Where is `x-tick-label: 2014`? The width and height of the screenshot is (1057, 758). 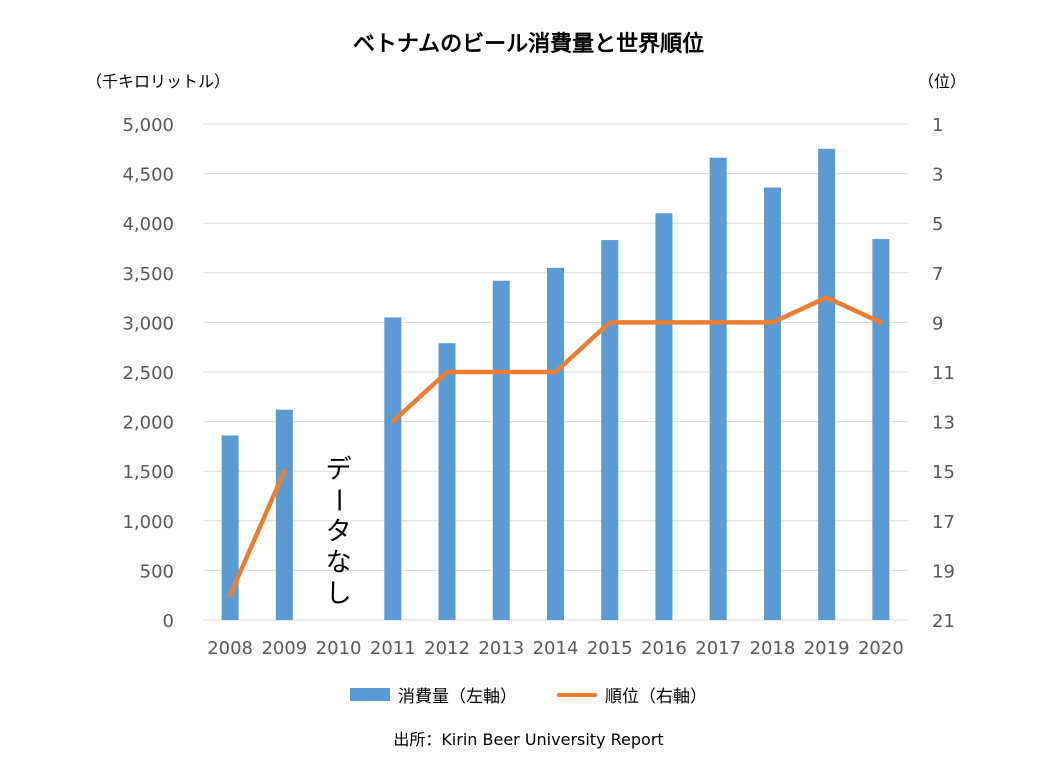
x-tick-label: 2014 is located at coordinates (556, 648).